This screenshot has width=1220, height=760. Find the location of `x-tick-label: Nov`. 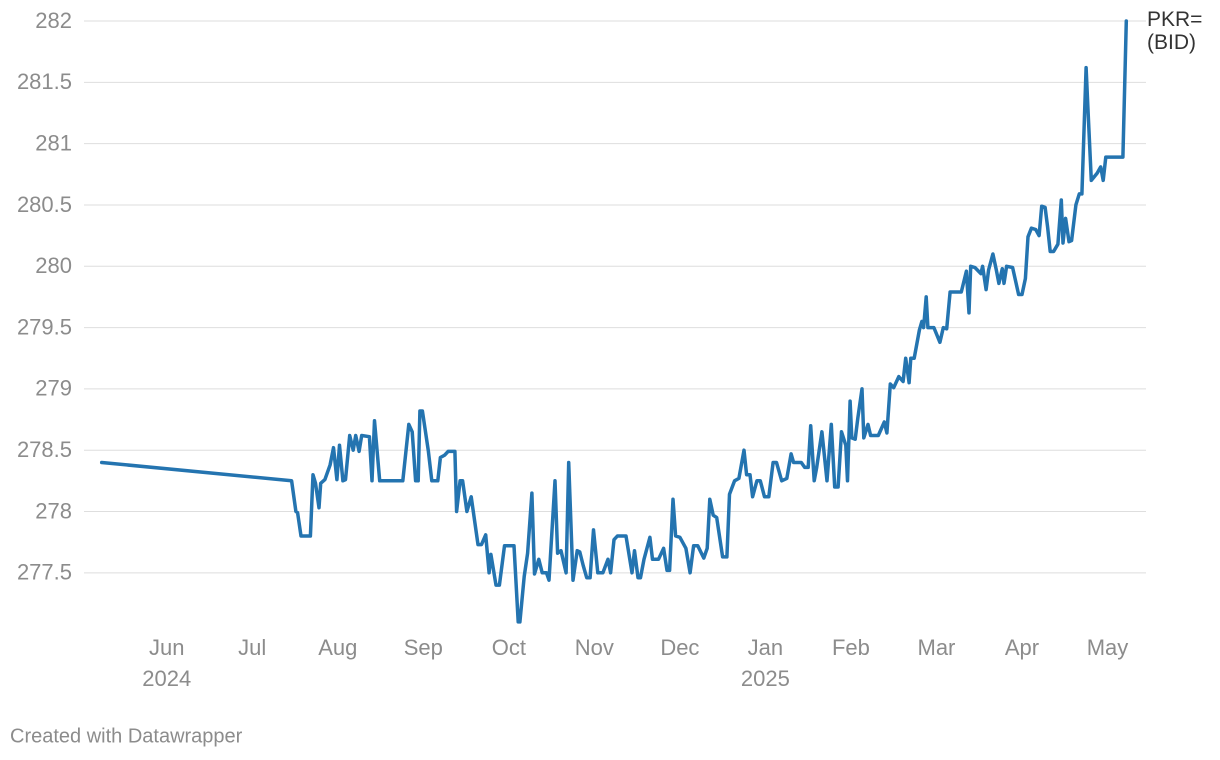

x-tick-label: Nov is located at coordinates (594, 647).